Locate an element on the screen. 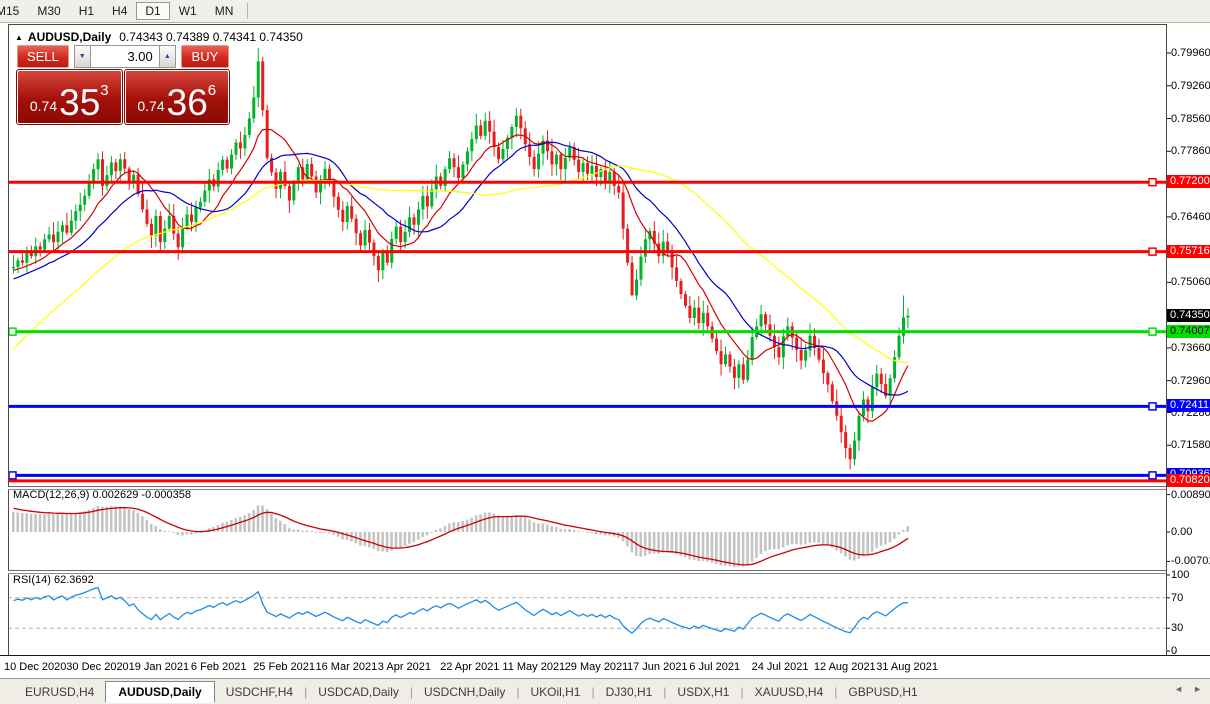 The image size is (1210, 704). timeframe-button-d1: D1 is located at coordinates (153, 11).